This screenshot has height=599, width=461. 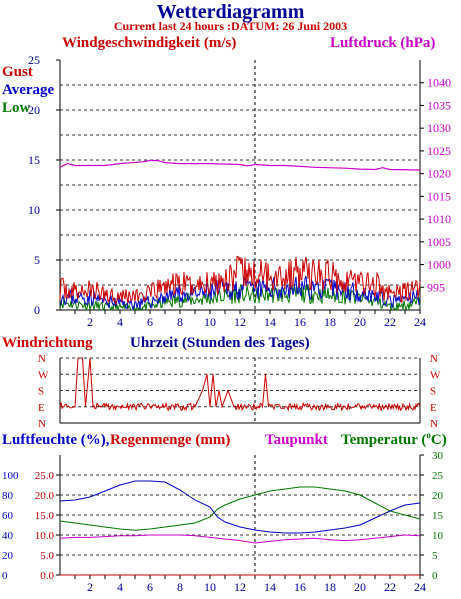 I want to click on pressure-y-tick-label: 1010, so click(x=439, y=219).